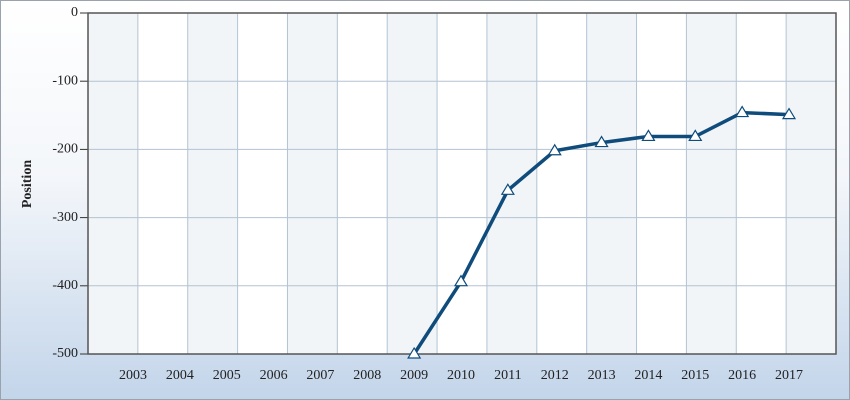  Describe the element at coordinates (274, 375) in the screenshot. I see `x-tick-label: 2006` at that location.